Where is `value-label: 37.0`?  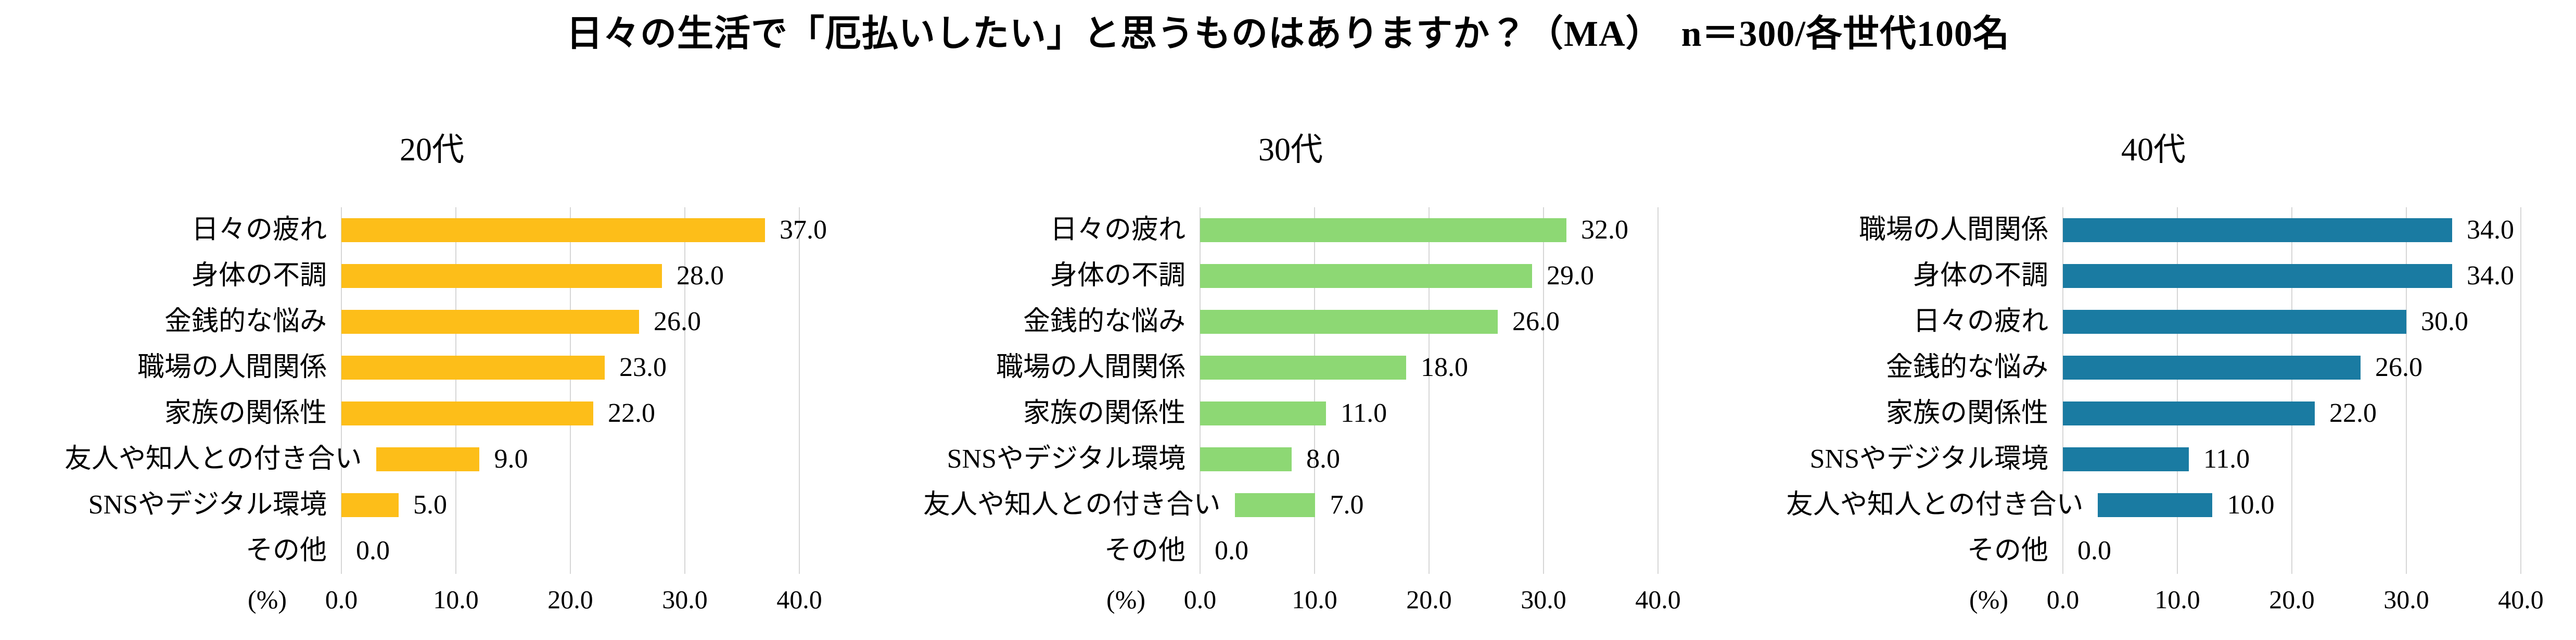 value-label: 37.0 is located at coordinates (803, 230).